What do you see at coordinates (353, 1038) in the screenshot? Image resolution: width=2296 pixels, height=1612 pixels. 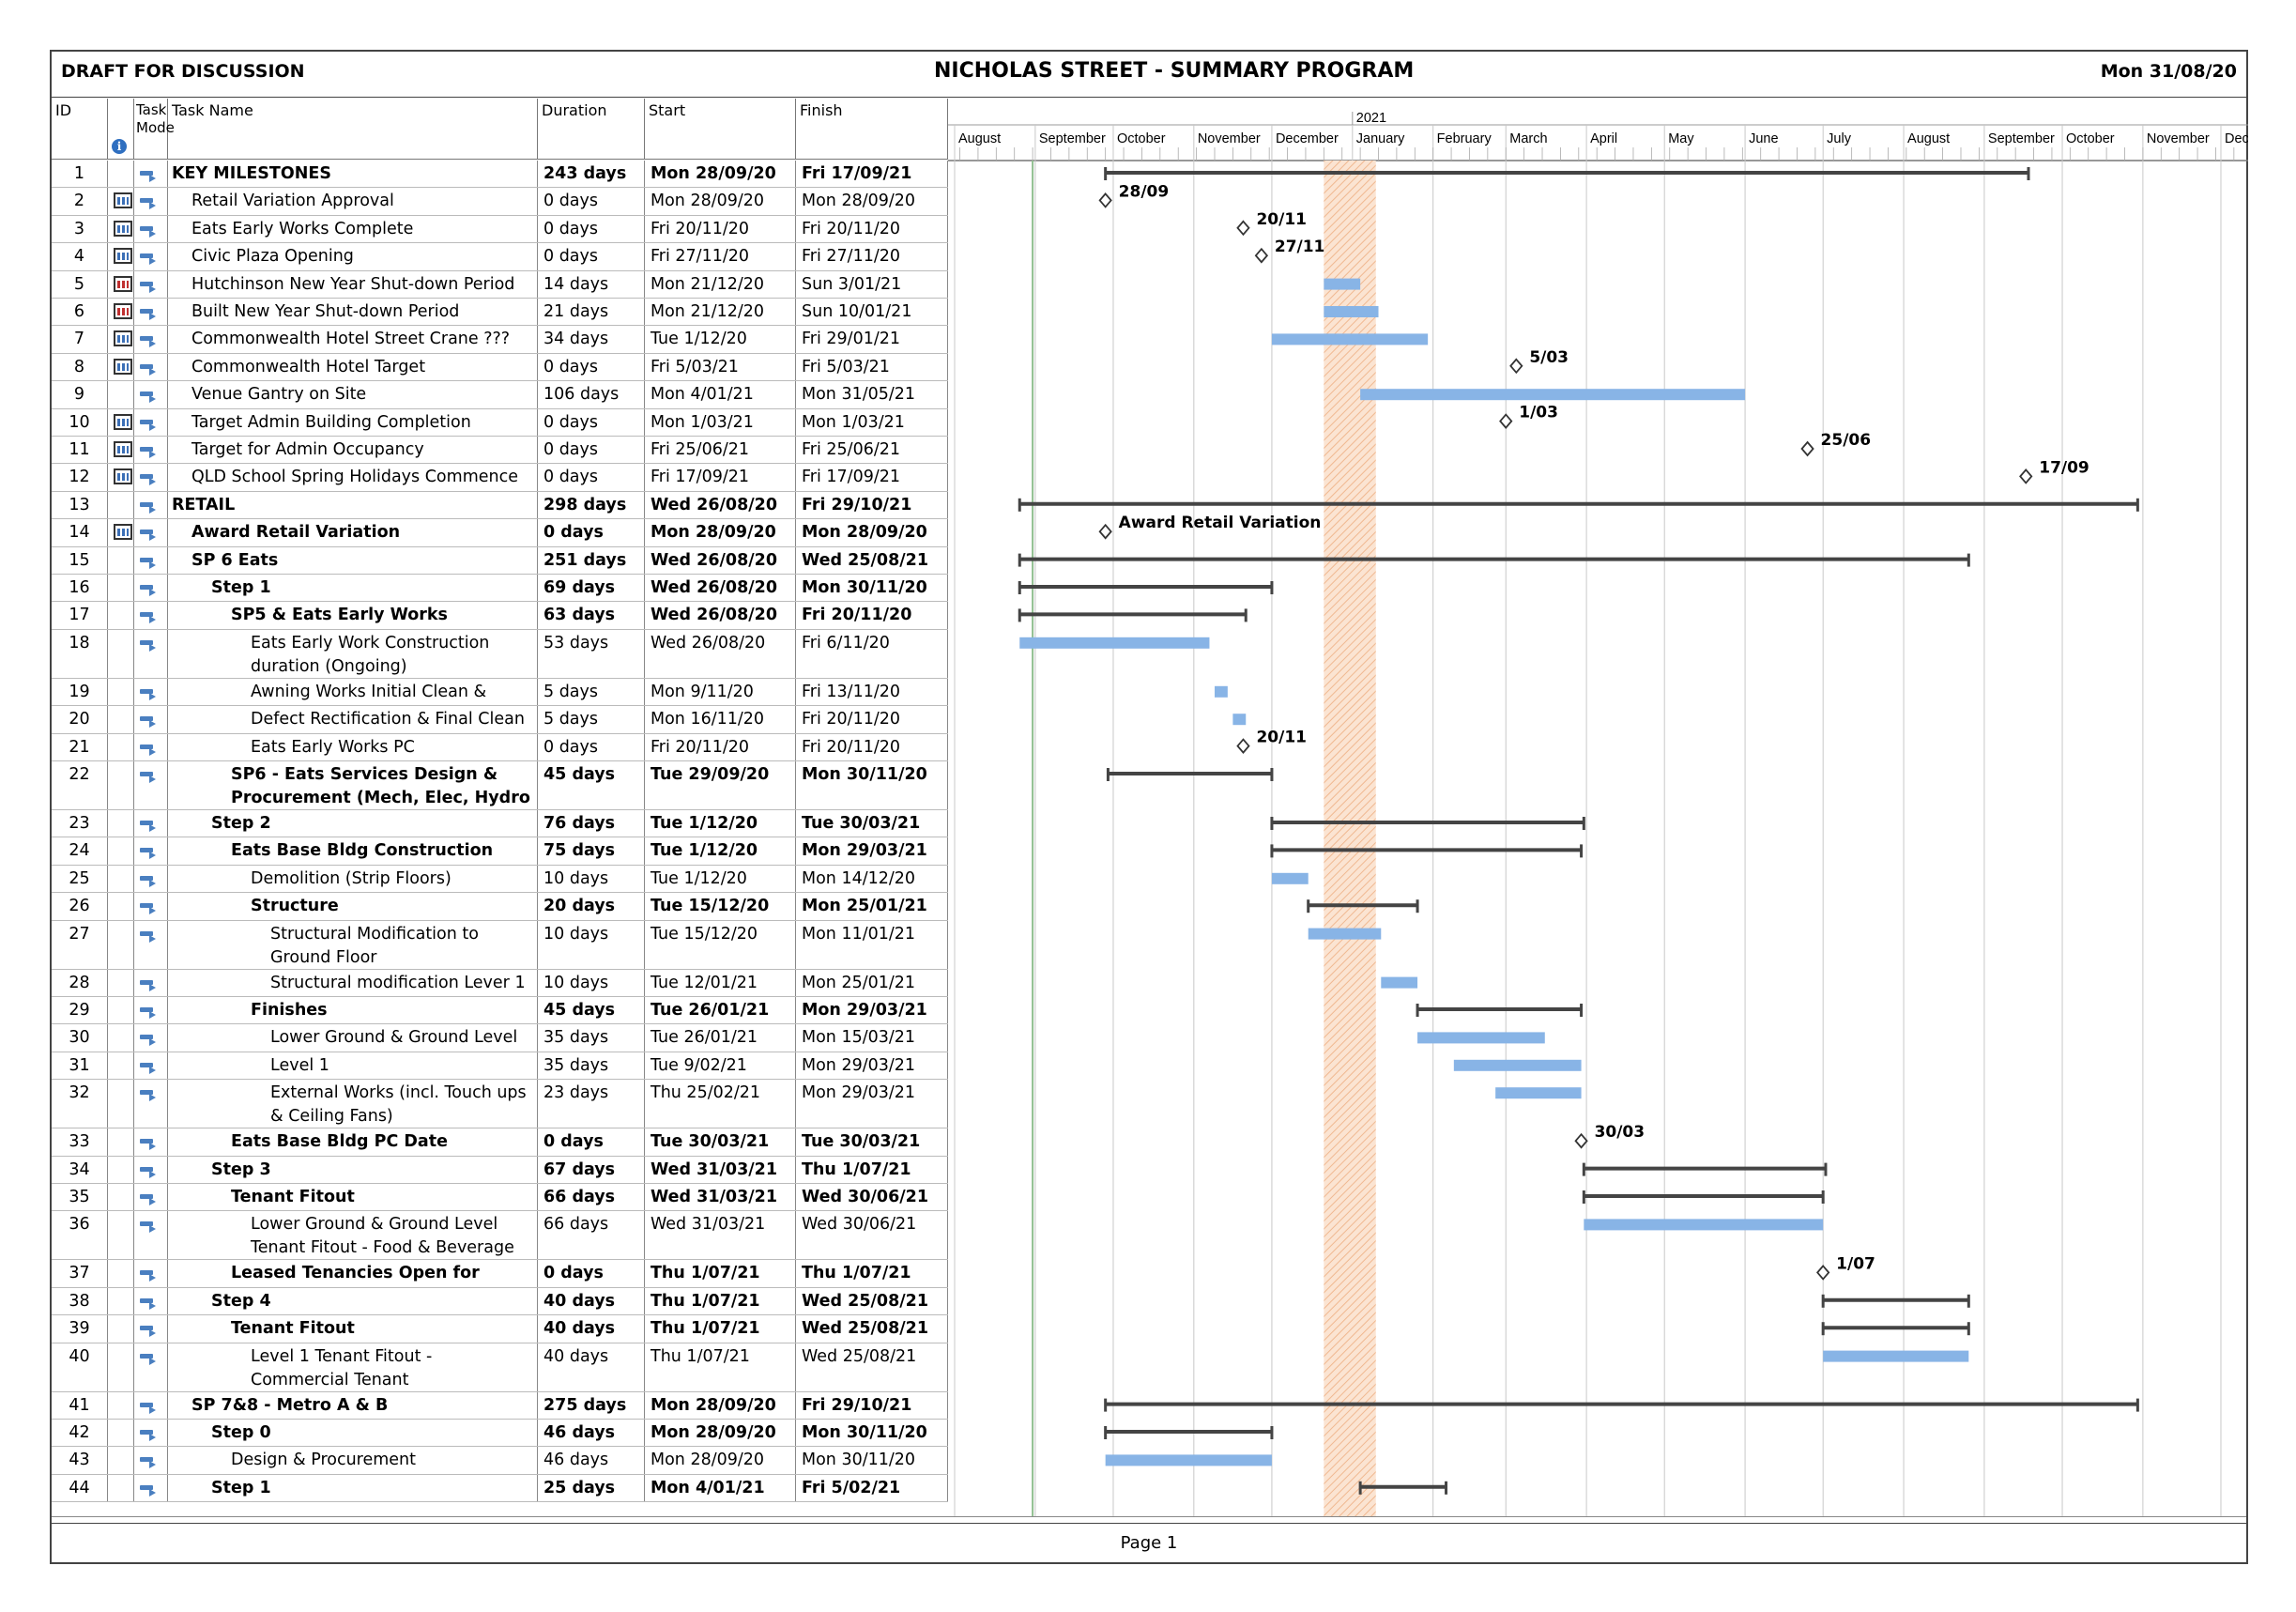 I see `task-name: Lower Ground & Ground Level` at bounding box center [353, 1038].